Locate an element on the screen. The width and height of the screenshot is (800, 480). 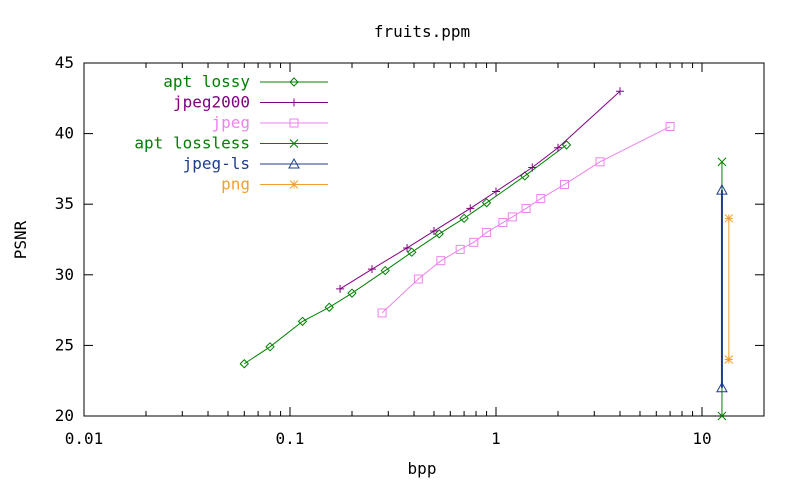
x-tick-label: 10 is located at coordinates (701, 438).